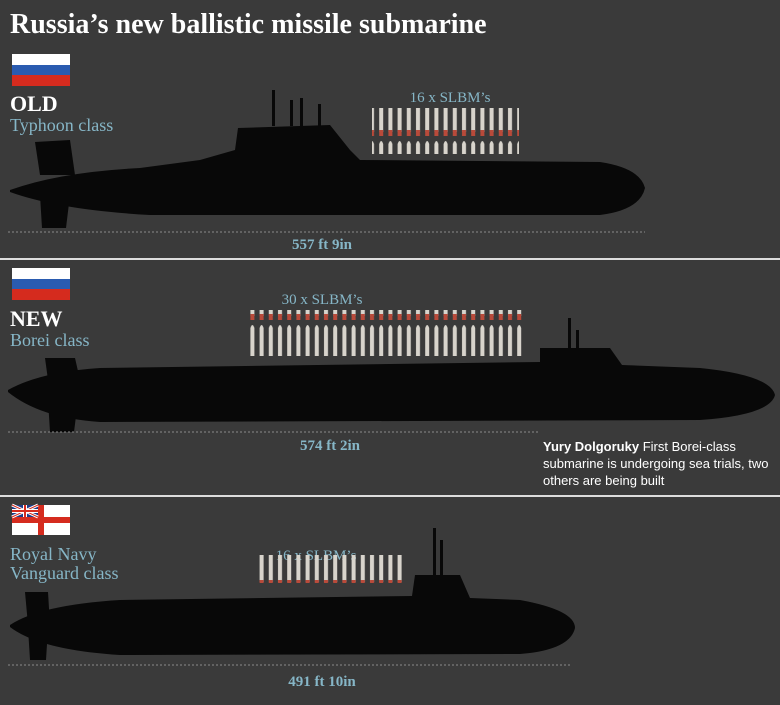 The width and height of the screenshot is (780, 705). What do you see at coordinates (61, 125) in the screenshot?
I see `class-name: Typhoon class` at bounding box center [61, 125].